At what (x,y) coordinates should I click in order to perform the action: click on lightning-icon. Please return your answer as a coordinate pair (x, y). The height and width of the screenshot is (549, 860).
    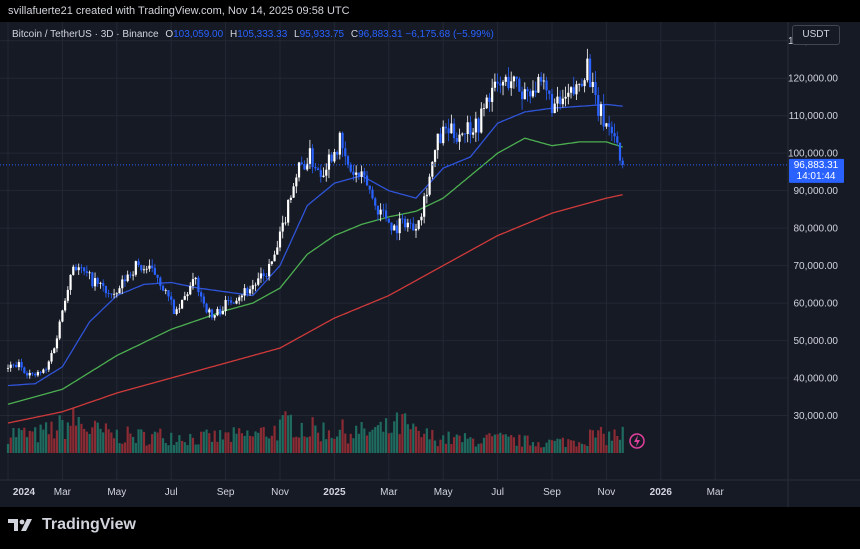
    Looking at the image, I should click on (637, 441).